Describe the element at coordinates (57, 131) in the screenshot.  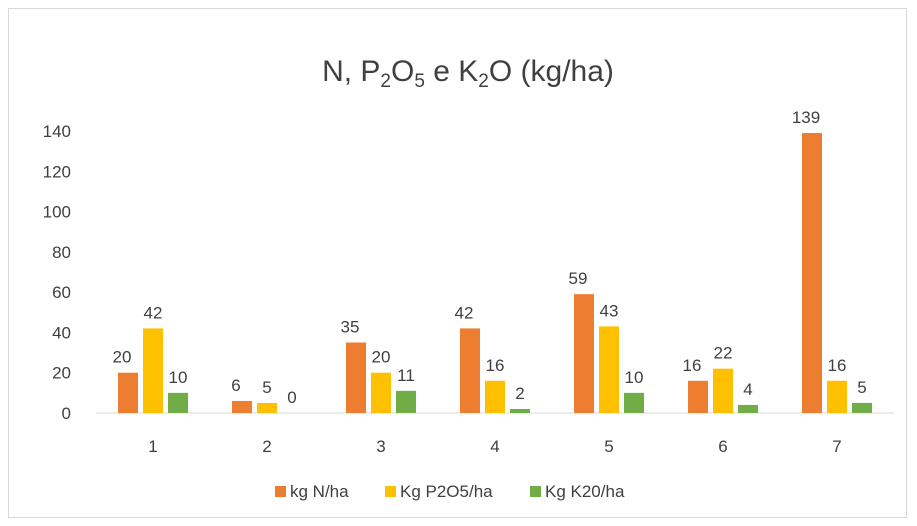
I see `y-tick-label: 140` at that location.